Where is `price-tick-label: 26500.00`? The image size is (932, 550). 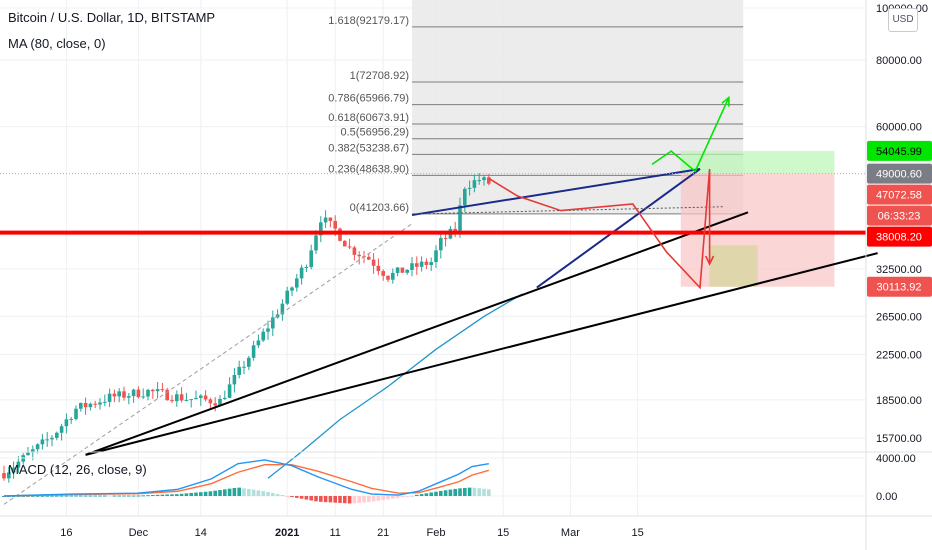
price-tick-label: 26500.00 is located at coordinates (899, 317).